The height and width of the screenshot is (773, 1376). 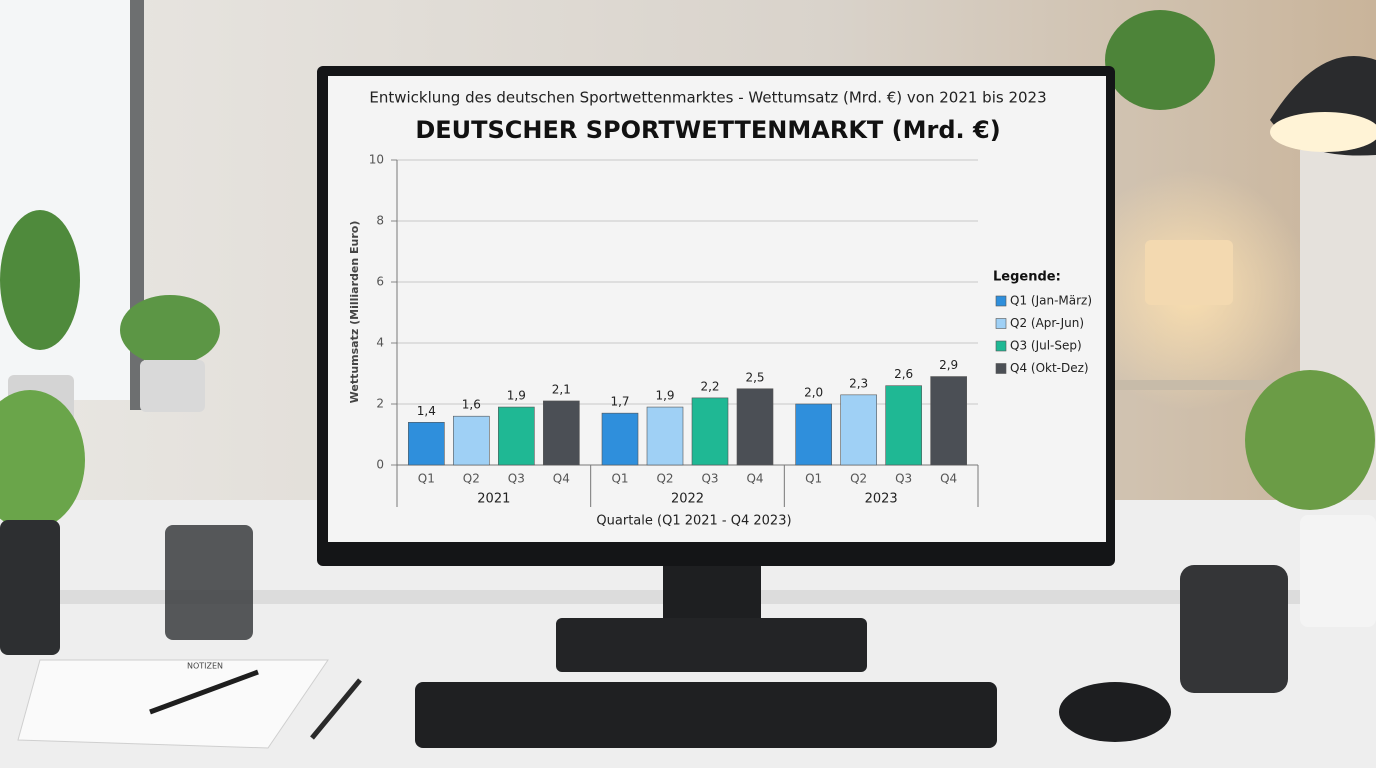 What do you see at coordinates (619, 402) in the screenshot?
I see `value-label: 1,7` at bounding box center [619, 402].